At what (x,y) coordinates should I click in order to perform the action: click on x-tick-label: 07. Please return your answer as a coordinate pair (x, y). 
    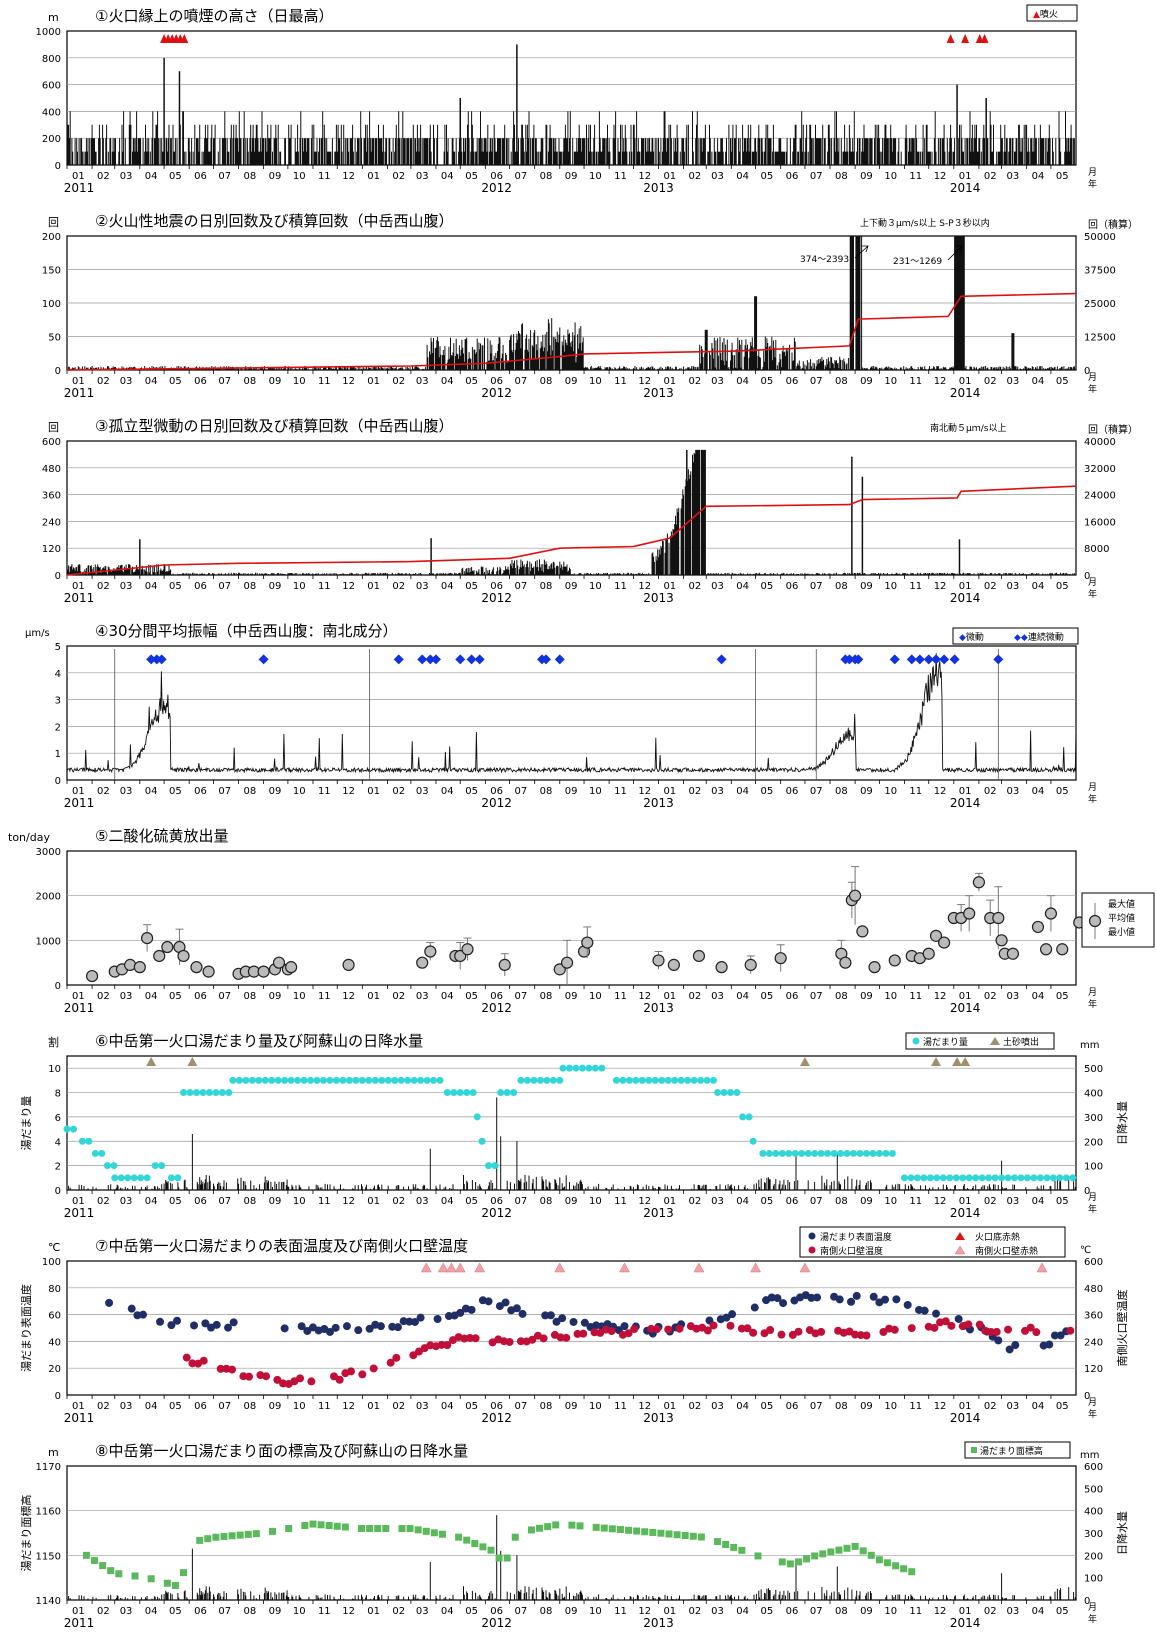
    Looking at the image, I should click on (521, 381).